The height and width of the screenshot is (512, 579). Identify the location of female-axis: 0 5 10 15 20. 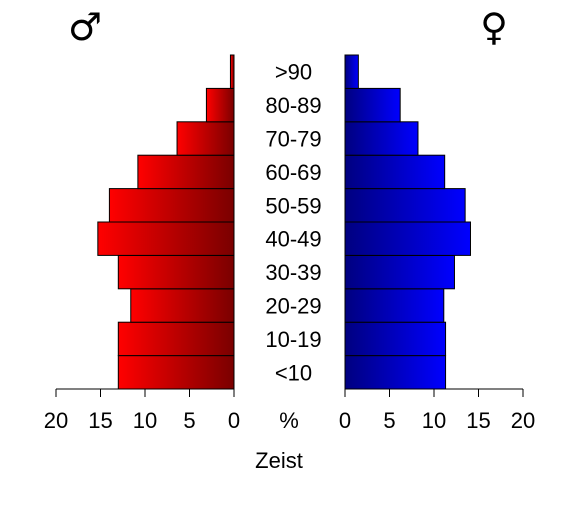
(437, 410).